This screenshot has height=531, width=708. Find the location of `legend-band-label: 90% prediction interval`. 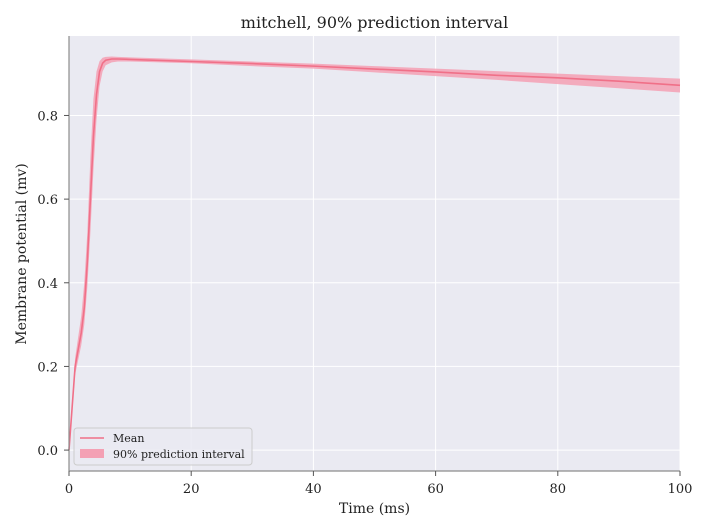

legend-band-label: 90% prediction interval is located at coordinates (179, 454).